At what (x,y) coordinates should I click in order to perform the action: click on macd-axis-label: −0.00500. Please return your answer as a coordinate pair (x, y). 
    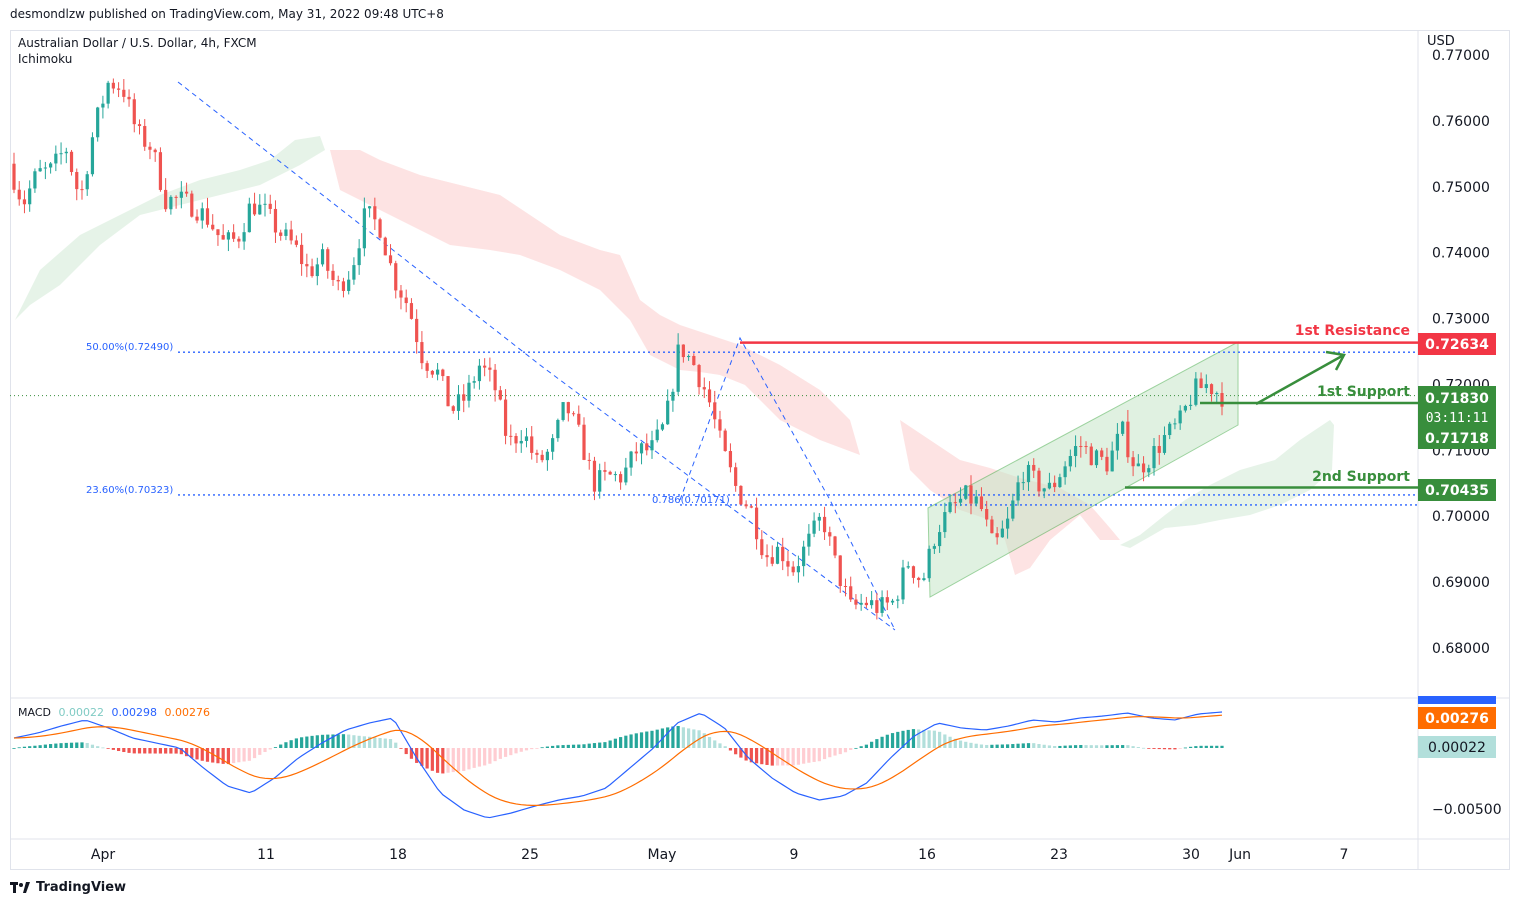
    Looking at the image, I should click on (1467, 810).